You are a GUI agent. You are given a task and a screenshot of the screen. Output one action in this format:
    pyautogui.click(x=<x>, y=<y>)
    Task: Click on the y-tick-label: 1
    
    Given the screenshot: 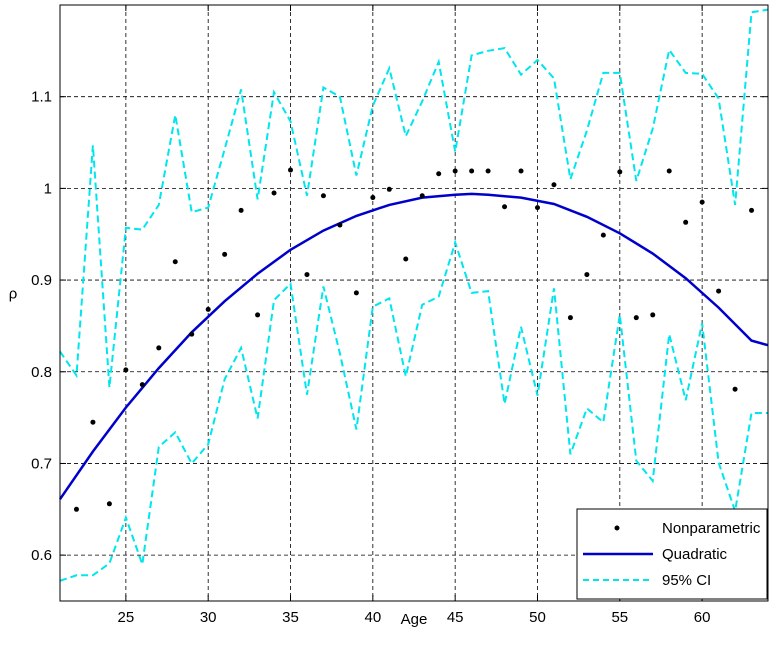 What is the action you would take?
    pyautogui.click(x=48, y=188)
    